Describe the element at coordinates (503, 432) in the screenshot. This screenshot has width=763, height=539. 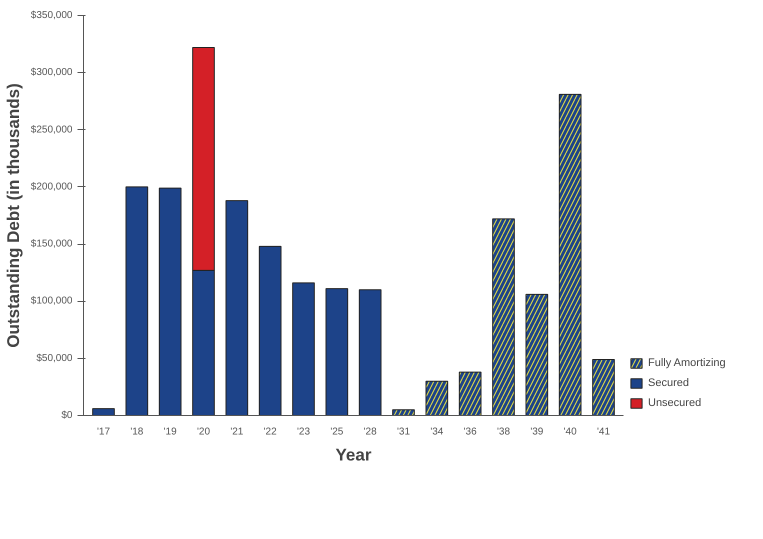
I see `x-tick-label: '38` at that location.